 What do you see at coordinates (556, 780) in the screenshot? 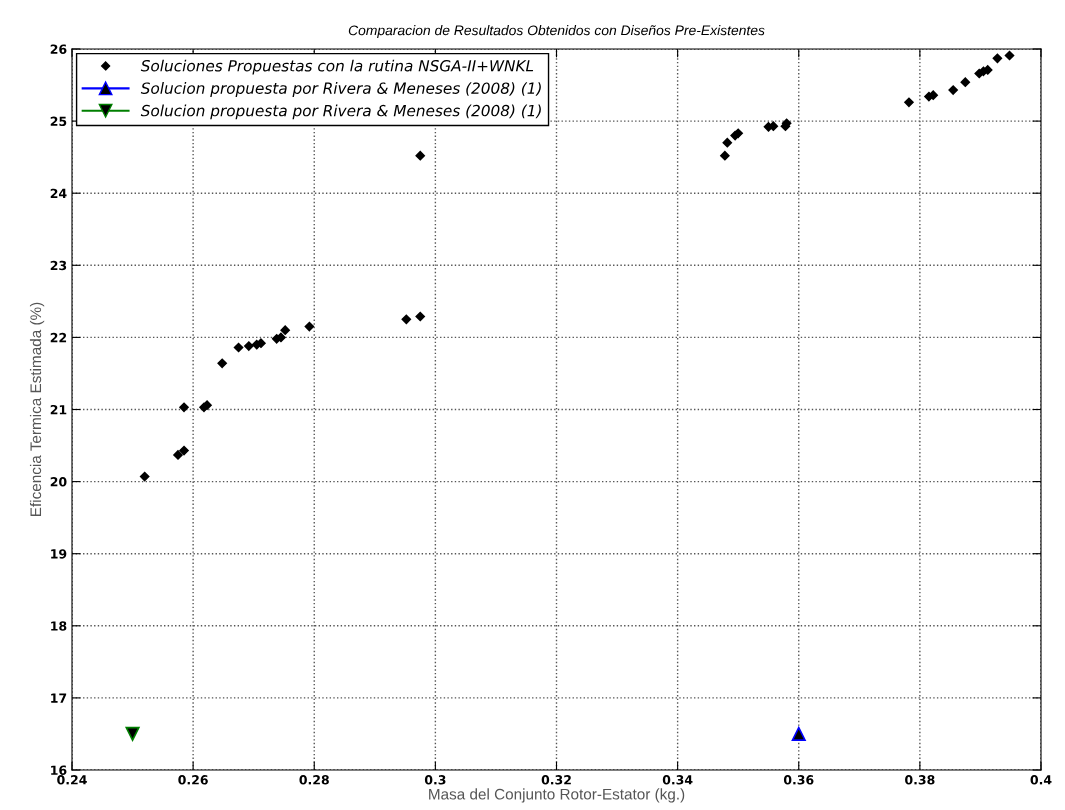
I see `x-tick-label: 0.32` at bounding box center [556, 780].